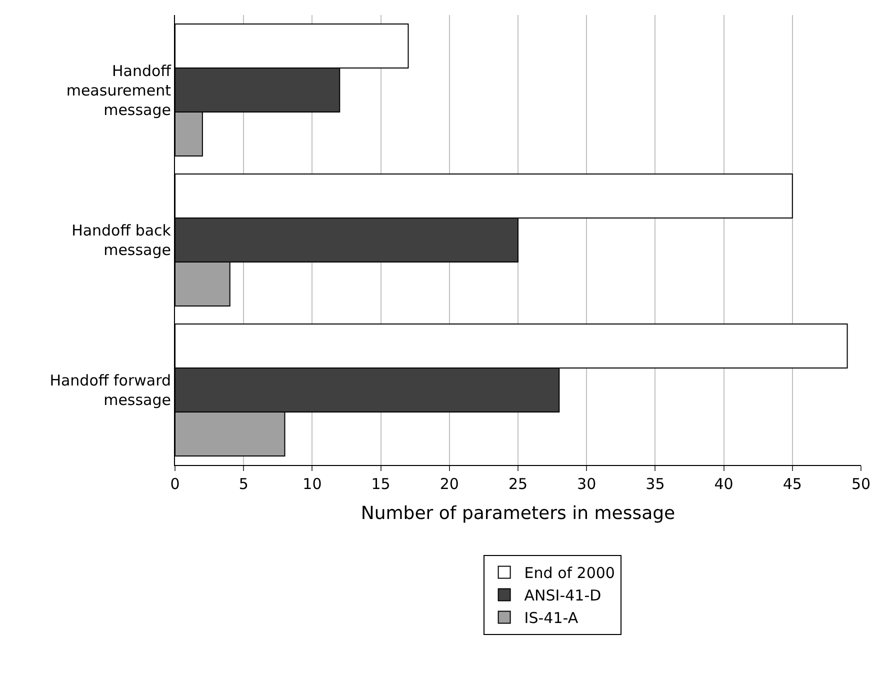 The image size is (883, 695). What do you see at coordinates (518, 513) in the screenshot?
I see `x-axis-title: Number of parameters in message` at bounding box center [518, 513].